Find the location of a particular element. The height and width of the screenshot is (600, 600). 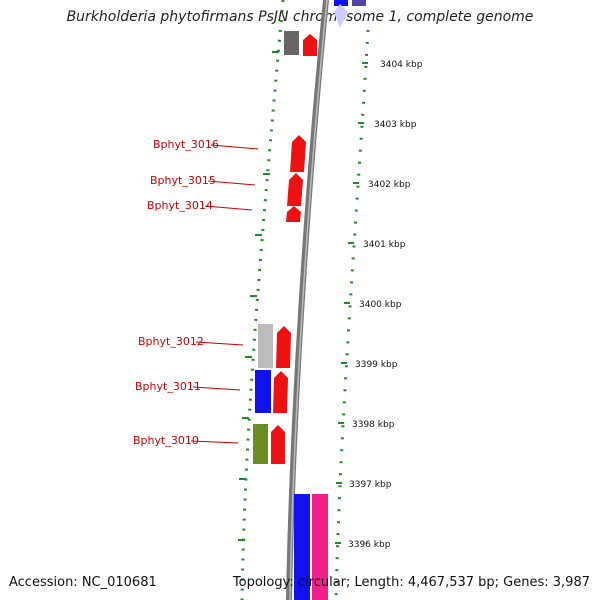

scale-label: 3399 kbp is located at coordinates (376, 365).